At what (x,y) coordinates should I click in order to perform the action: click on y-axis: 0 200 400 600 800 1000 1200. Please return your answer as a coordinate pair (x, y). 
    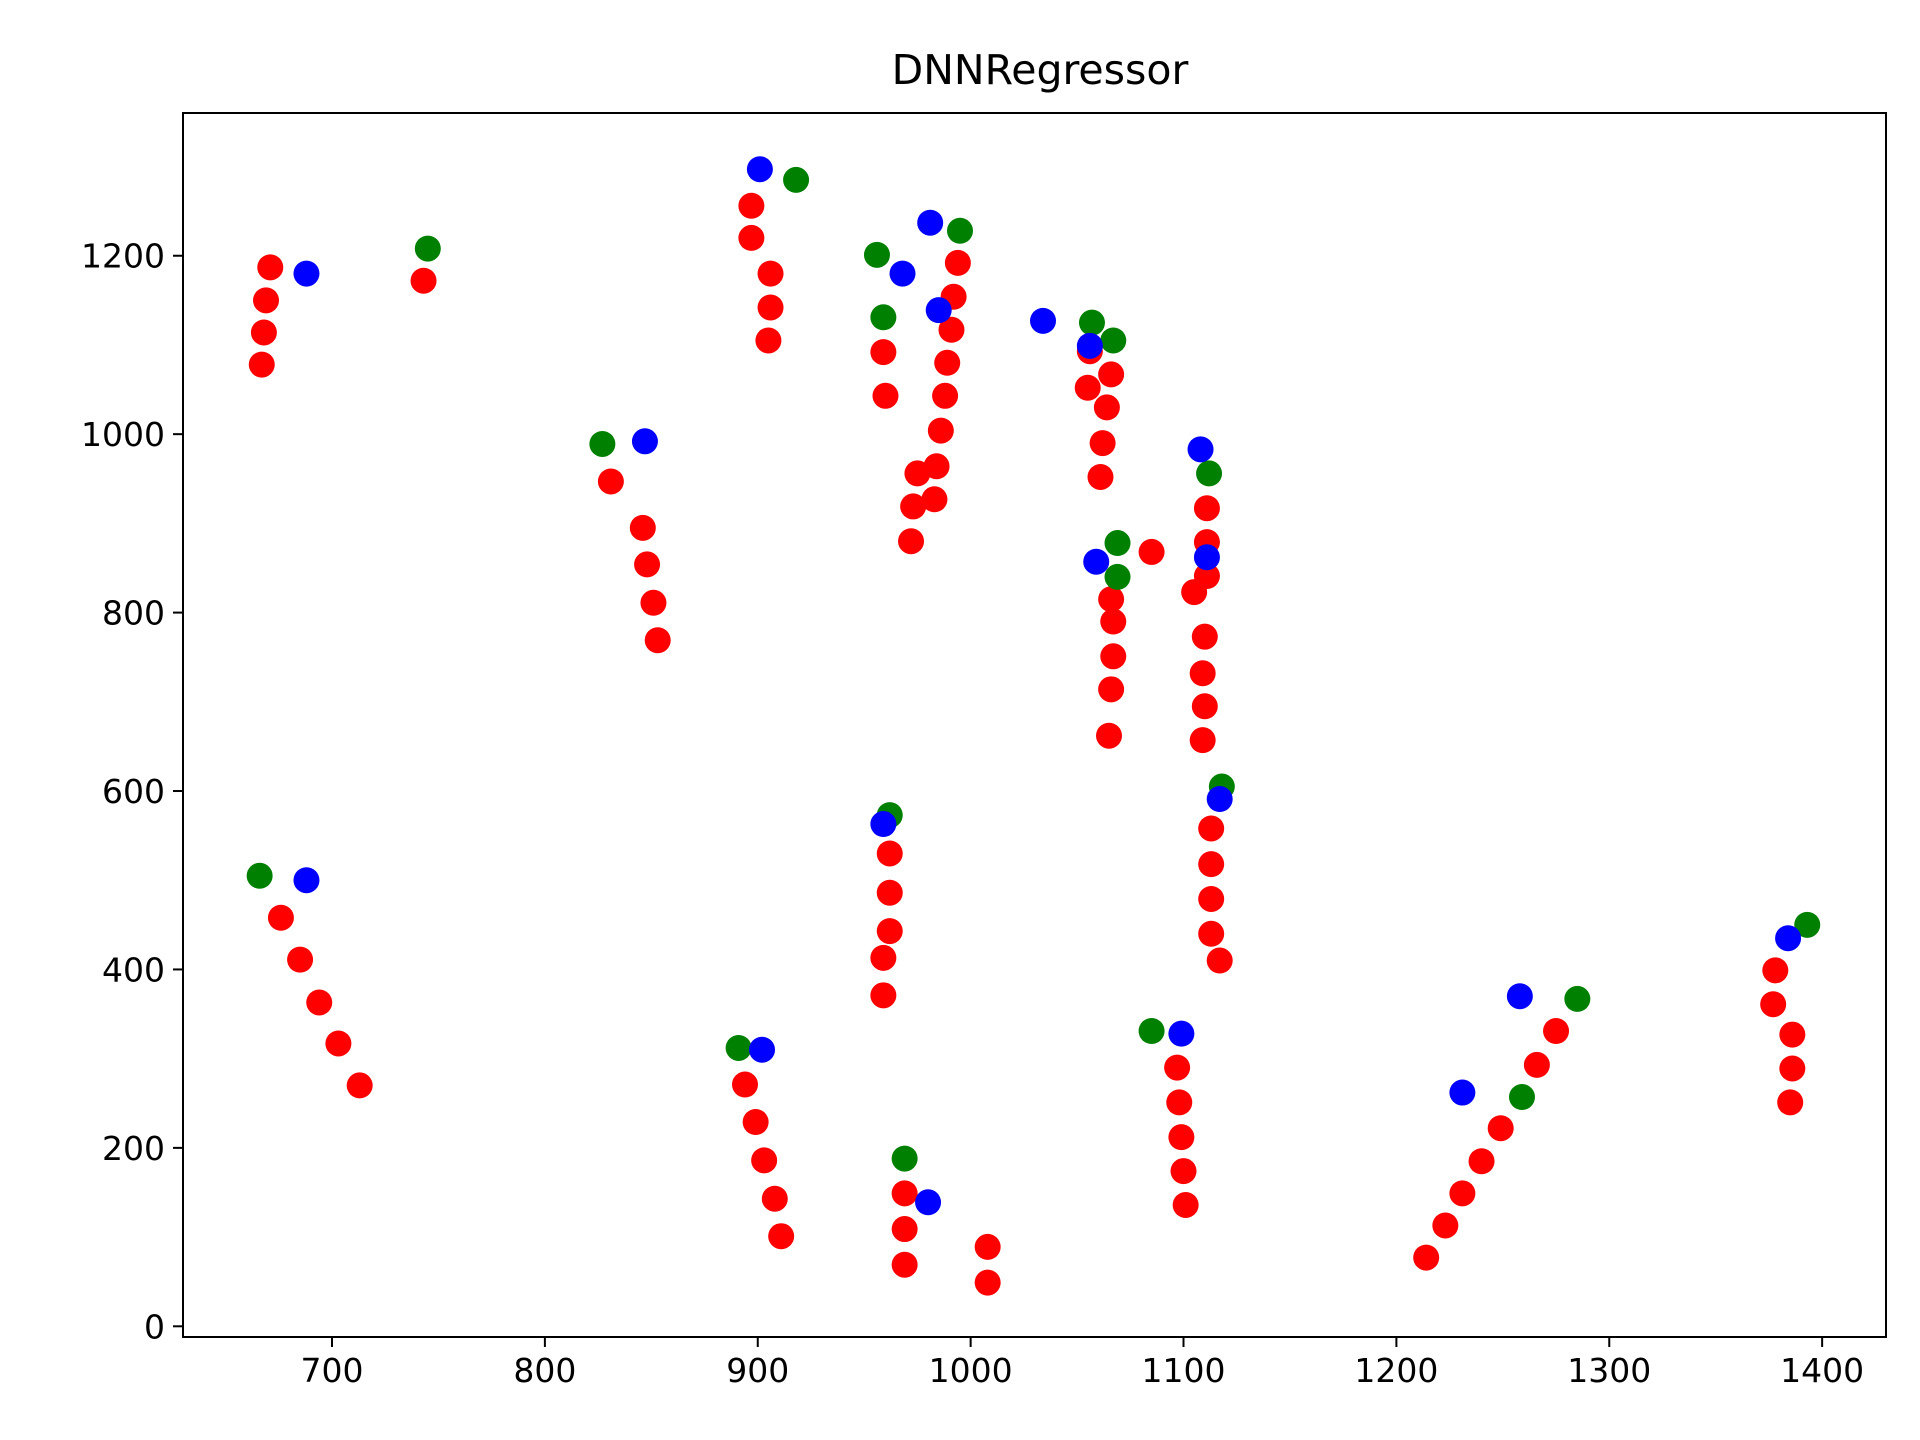
    Looking at the image, I should click on (132, 791).